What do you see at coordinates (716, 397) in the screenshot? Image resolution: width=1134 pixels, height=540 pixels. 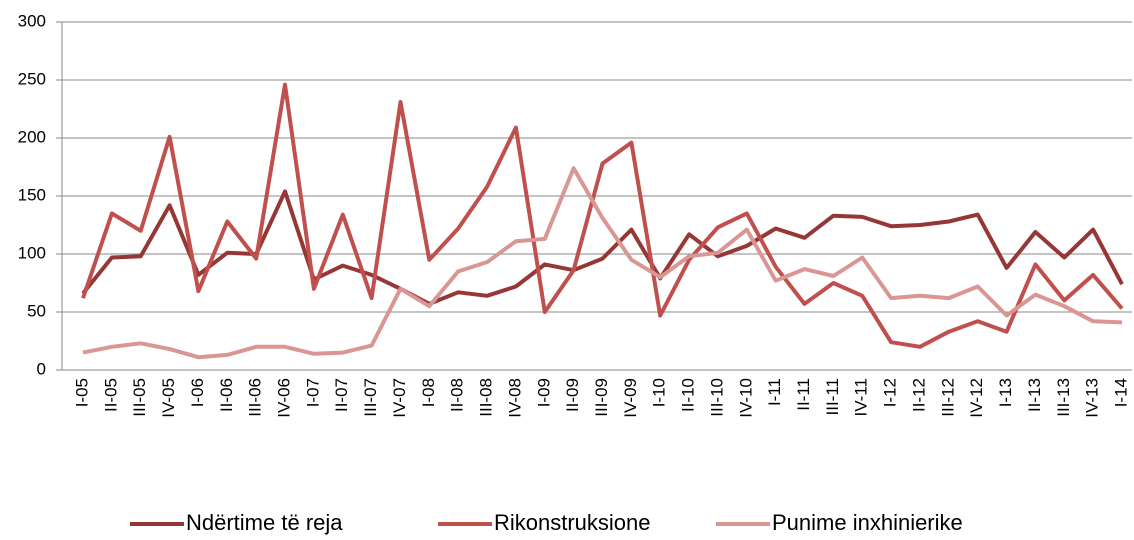 I see `x-tick-label: III-10` at bounding box center [716, 397].